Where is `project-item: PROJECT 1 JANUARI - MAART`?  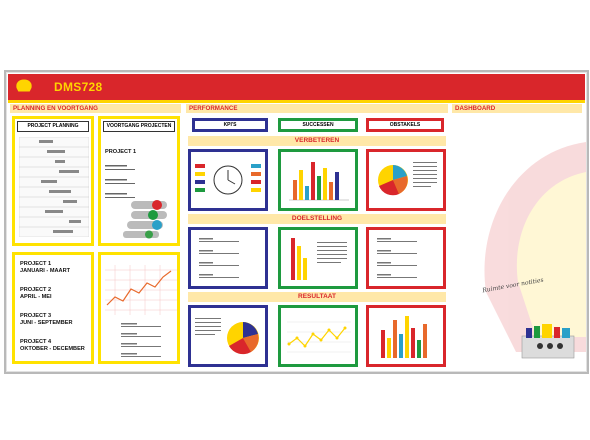 project-item: PROJECT 1 JANUARI - MAART is located at coordinates (45, 267).